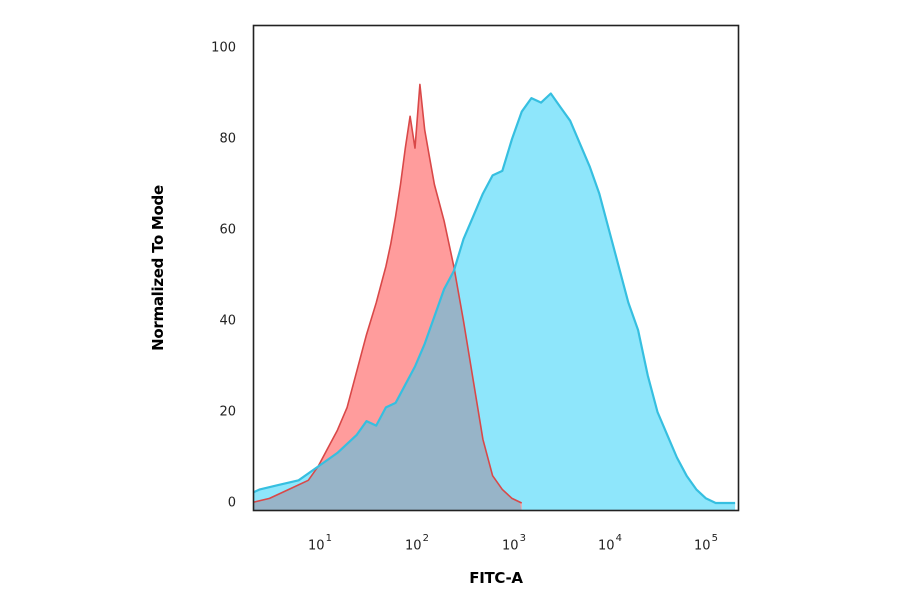  Describe the element at coordinates (227, 230) in the screenshot. I see `y-tick-60: 60` at that location.